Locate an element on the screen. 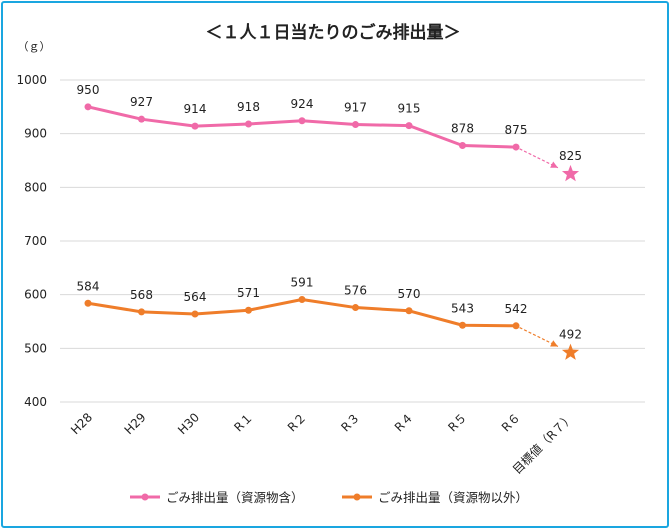 The width and height of the screenshot is (670, 529). x-tick-label: R４ is located at coordinates (404, 422).